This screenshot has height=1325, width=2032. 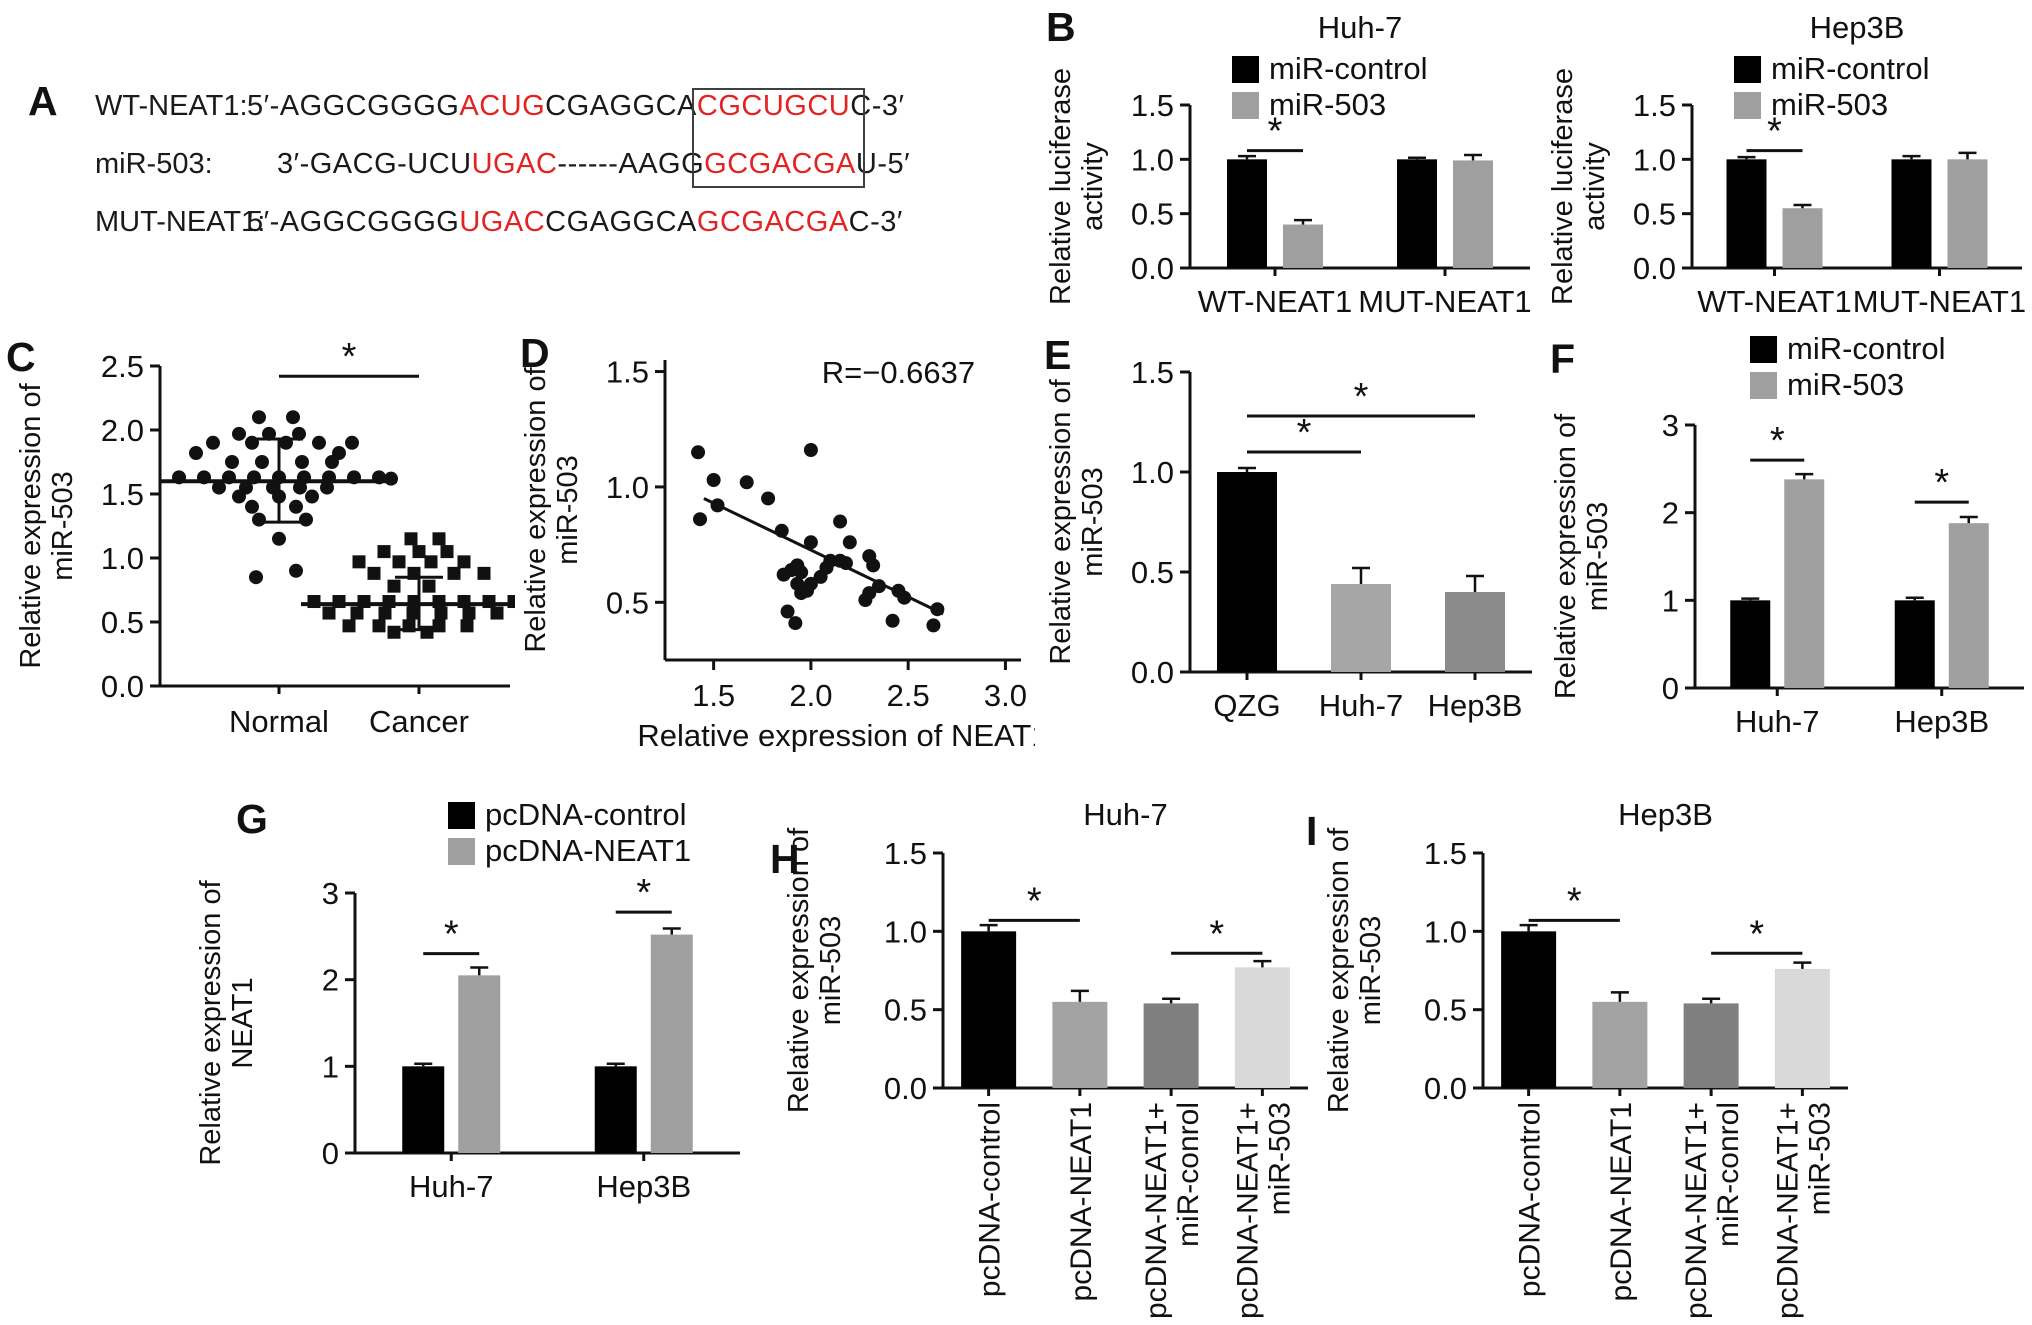 What do you see at coordinates (374, 164) in the screenshot?
I see `sequence-segment: 3′-GACG-UCU` at bounding box center [374, 164].